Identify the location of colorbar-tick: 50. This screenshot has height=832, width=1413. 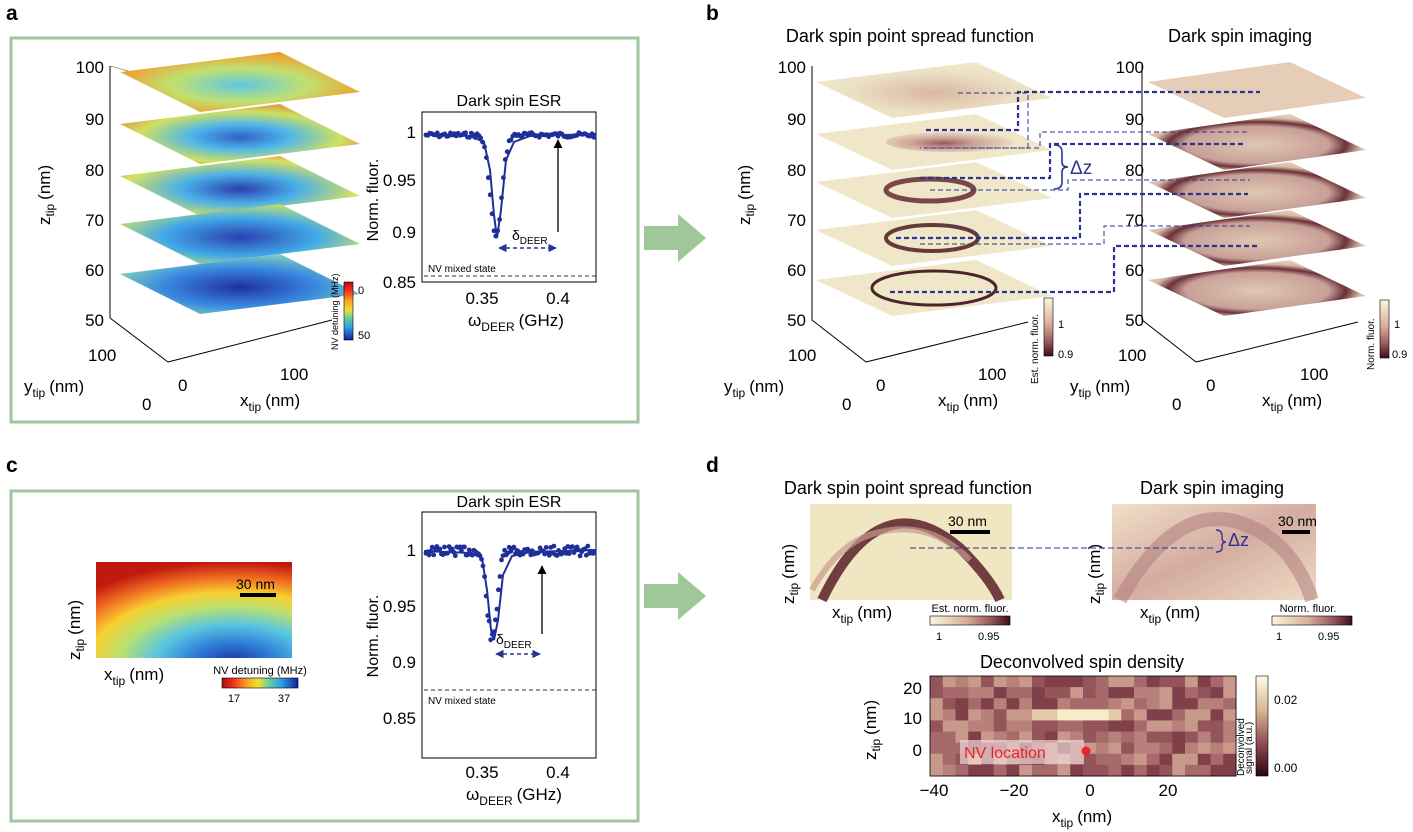
(364, 336).